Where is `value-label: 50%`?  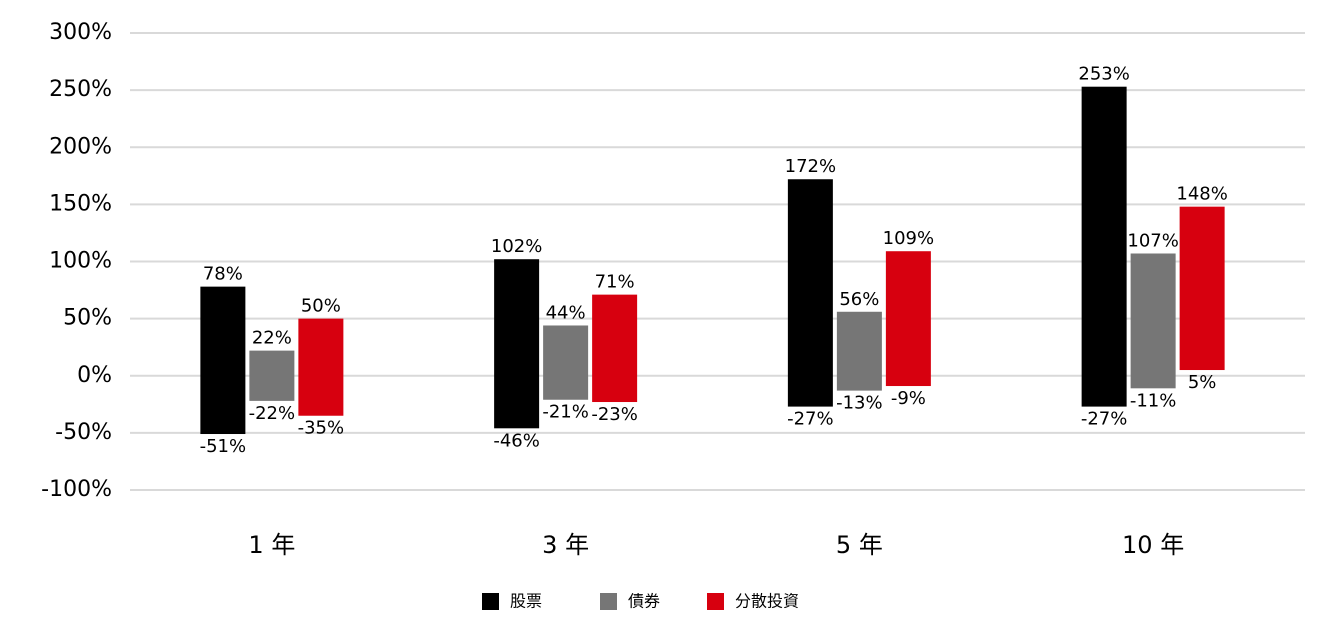
value-label: 50% is located at coordinates (321, 306).